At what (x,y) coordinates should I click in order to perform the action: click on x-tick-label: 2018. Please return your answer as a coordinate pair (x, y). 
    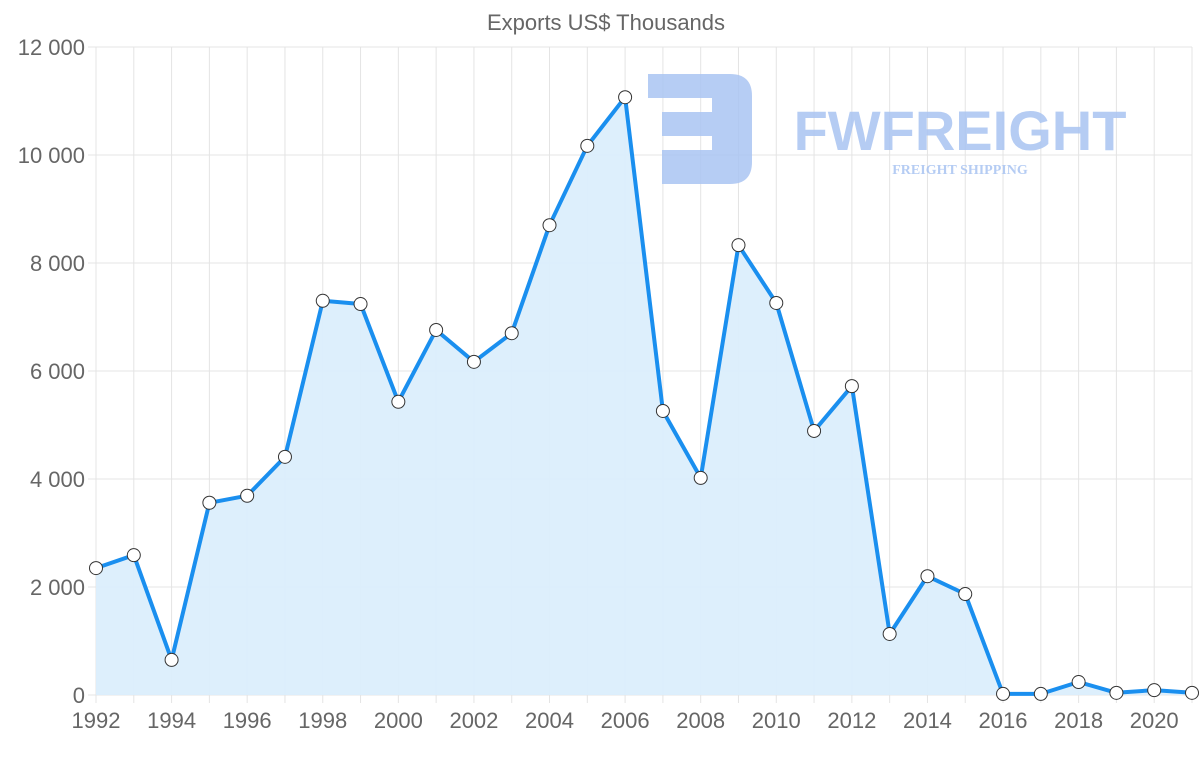
    Looking at the image, I should click on (1078, 720).